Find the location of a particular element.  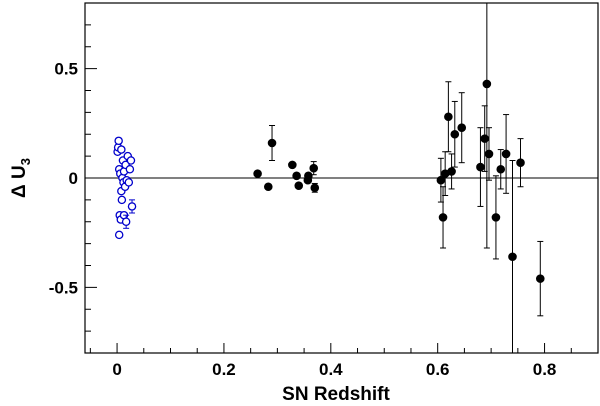

x-axis-title: SN Redshift is located at coordinates (336, 394).